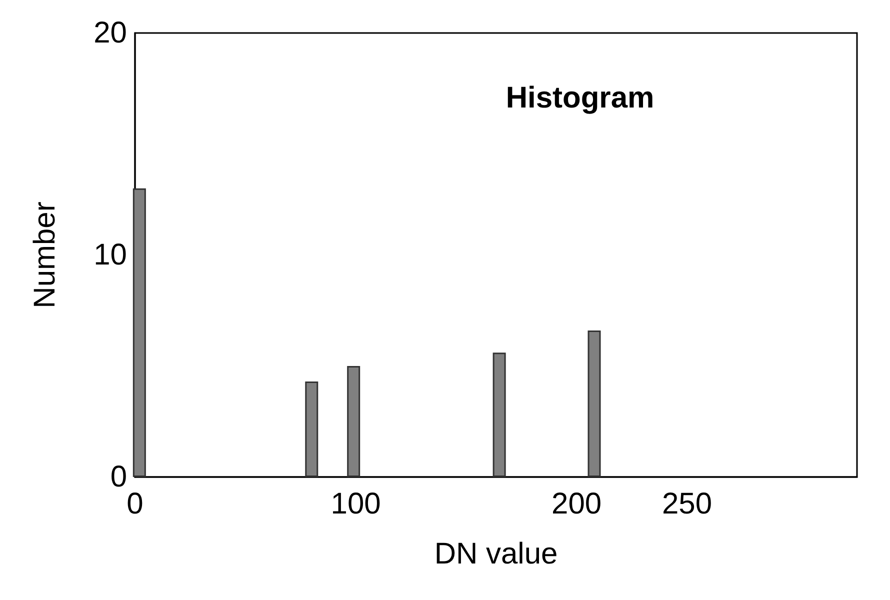 This screenshot has height=600, width=890. Describe the element at coordinates (110, 255) in the screenshot. I see `y-tick-label: 10` at that location.